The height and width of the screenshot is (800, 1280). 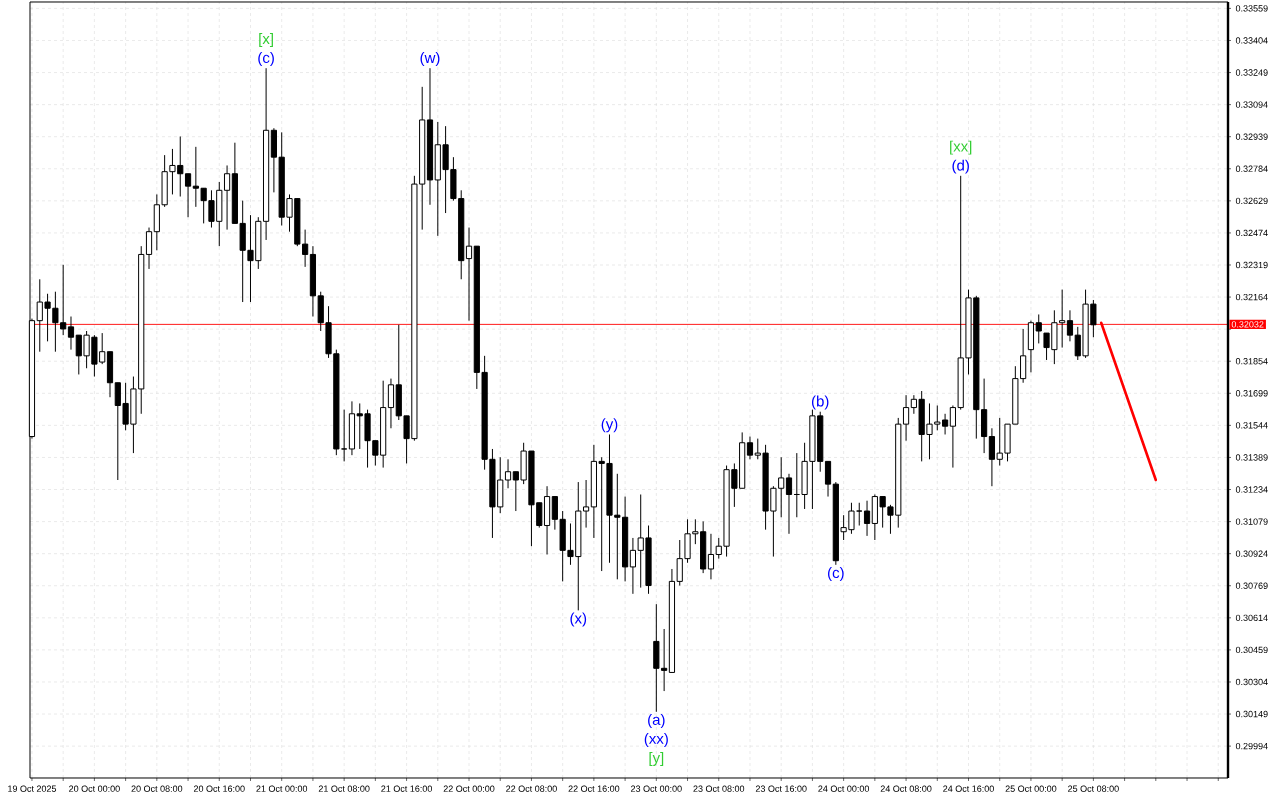 I want to click on x-tick-label: 24 Oct 16:00, so click(x=968, y=788).